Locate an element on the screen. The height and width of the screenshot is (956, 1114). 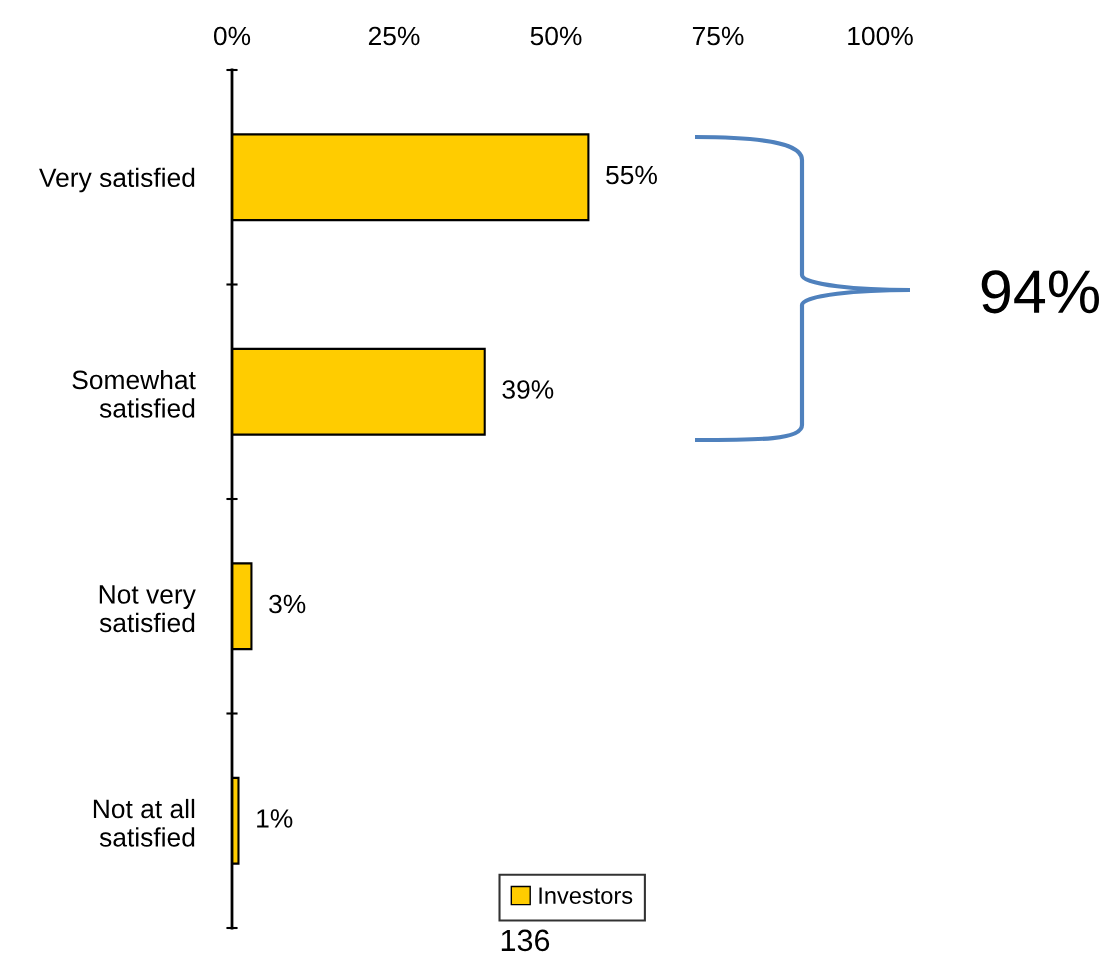
x-tick-label: 100% is located at coordinates (880, 36).